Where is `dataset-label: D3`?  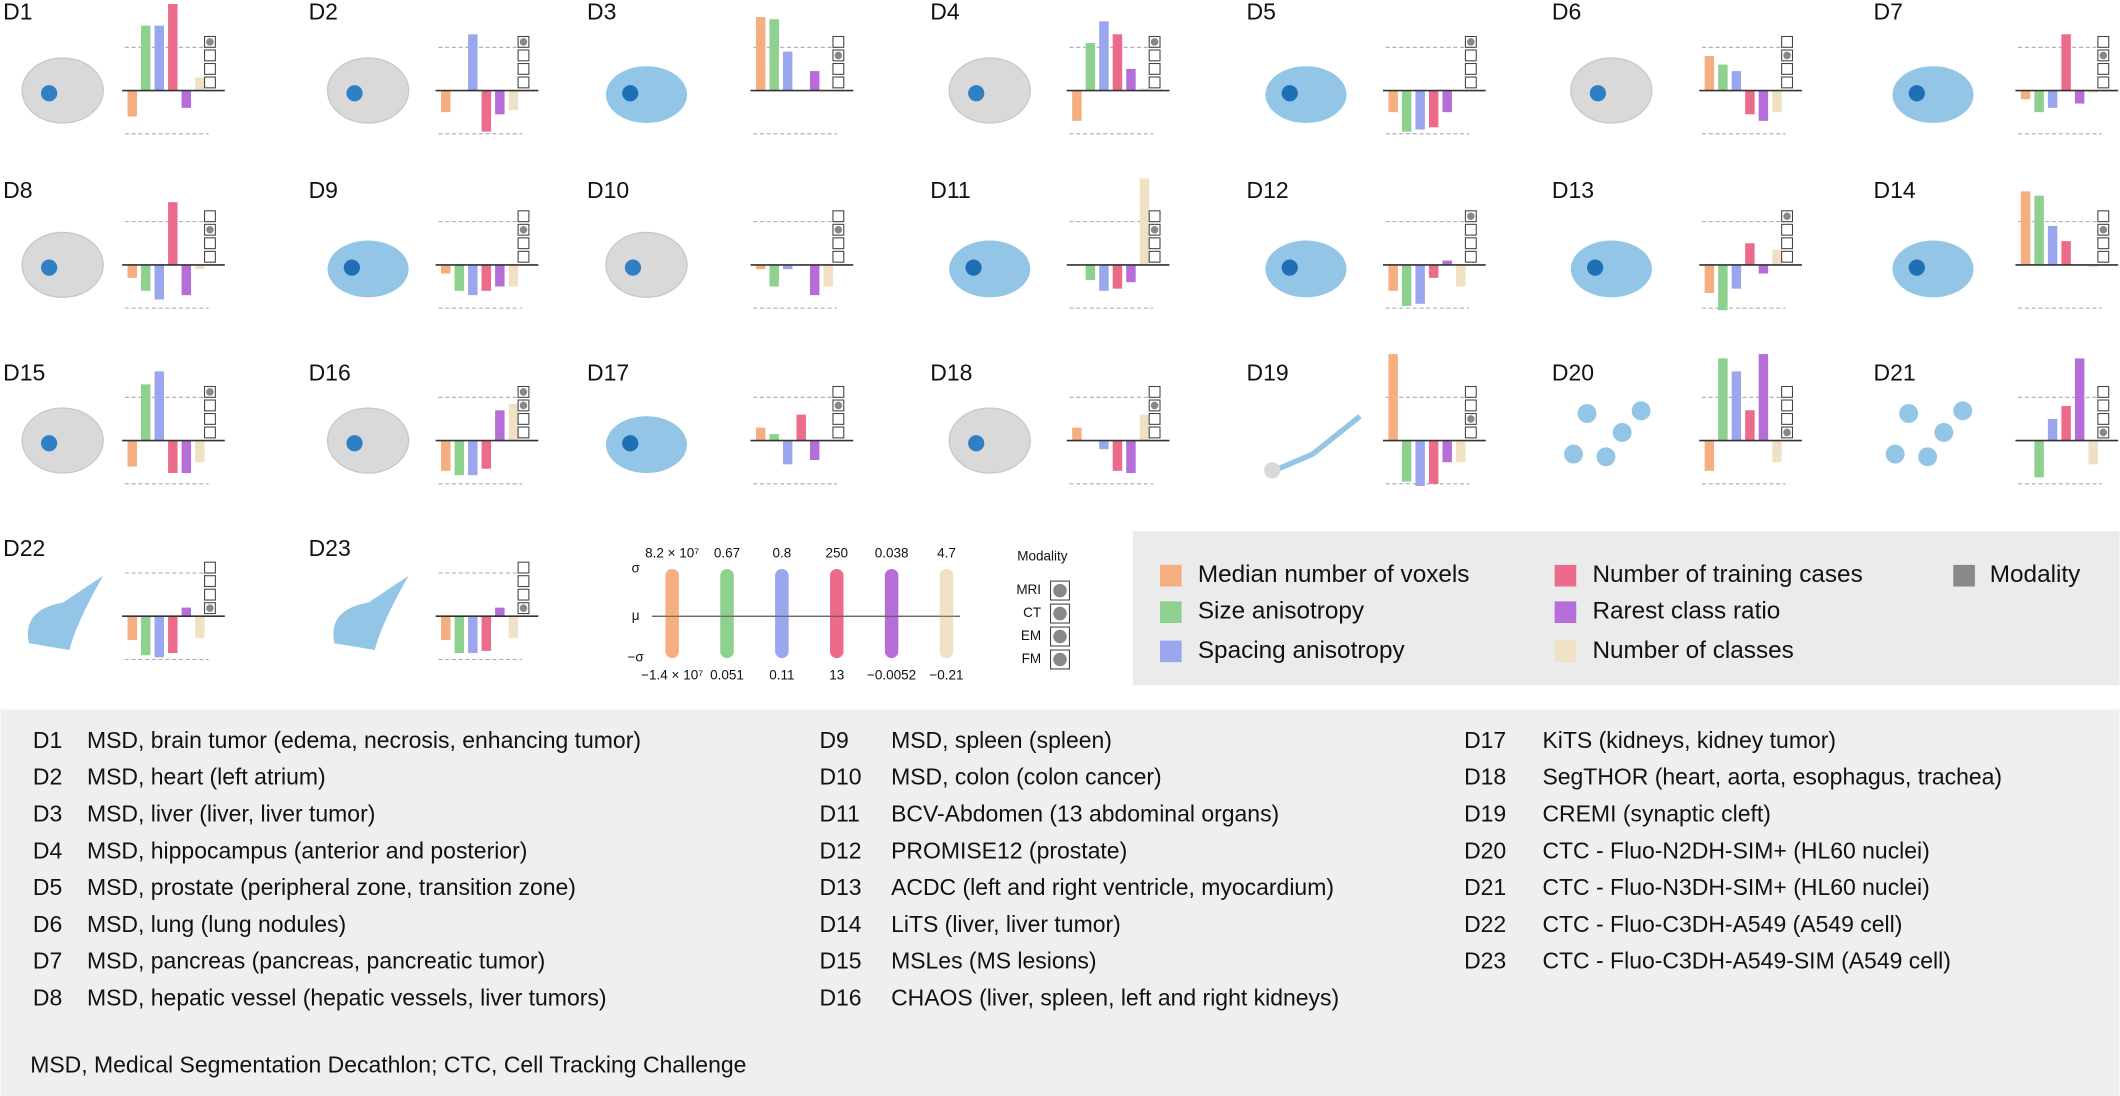
dataset-label: D3 is located at coordinates (601, 12).